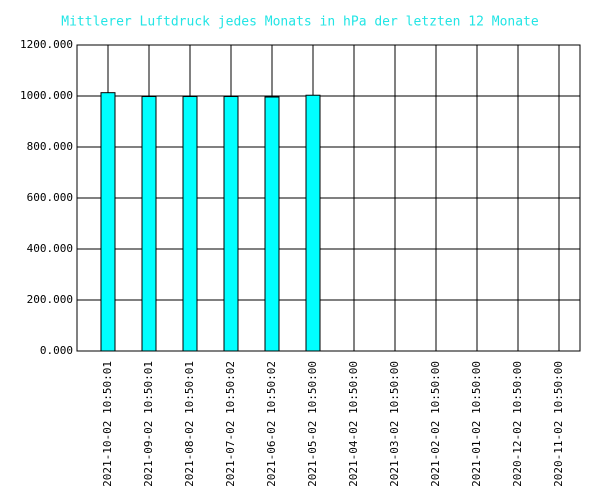  What do you see at coordinates (107, 424) in the screenshot?
I see `x-tick-label: 2021-10-02 10:50:01` at bounding box center [107, 424].